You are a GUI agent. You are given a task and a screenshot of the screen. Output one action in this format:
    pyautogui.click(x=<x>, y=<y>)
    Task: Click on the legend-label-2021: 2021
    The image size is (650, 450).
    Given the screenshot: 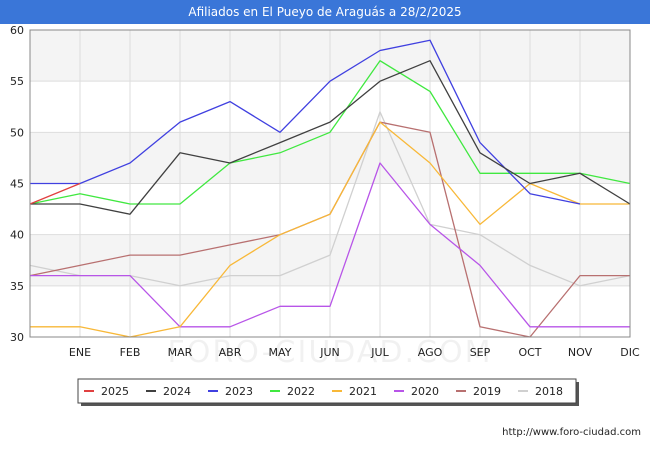 What is the action you would take?
    pyautogui.click(x=363, y=391)
    